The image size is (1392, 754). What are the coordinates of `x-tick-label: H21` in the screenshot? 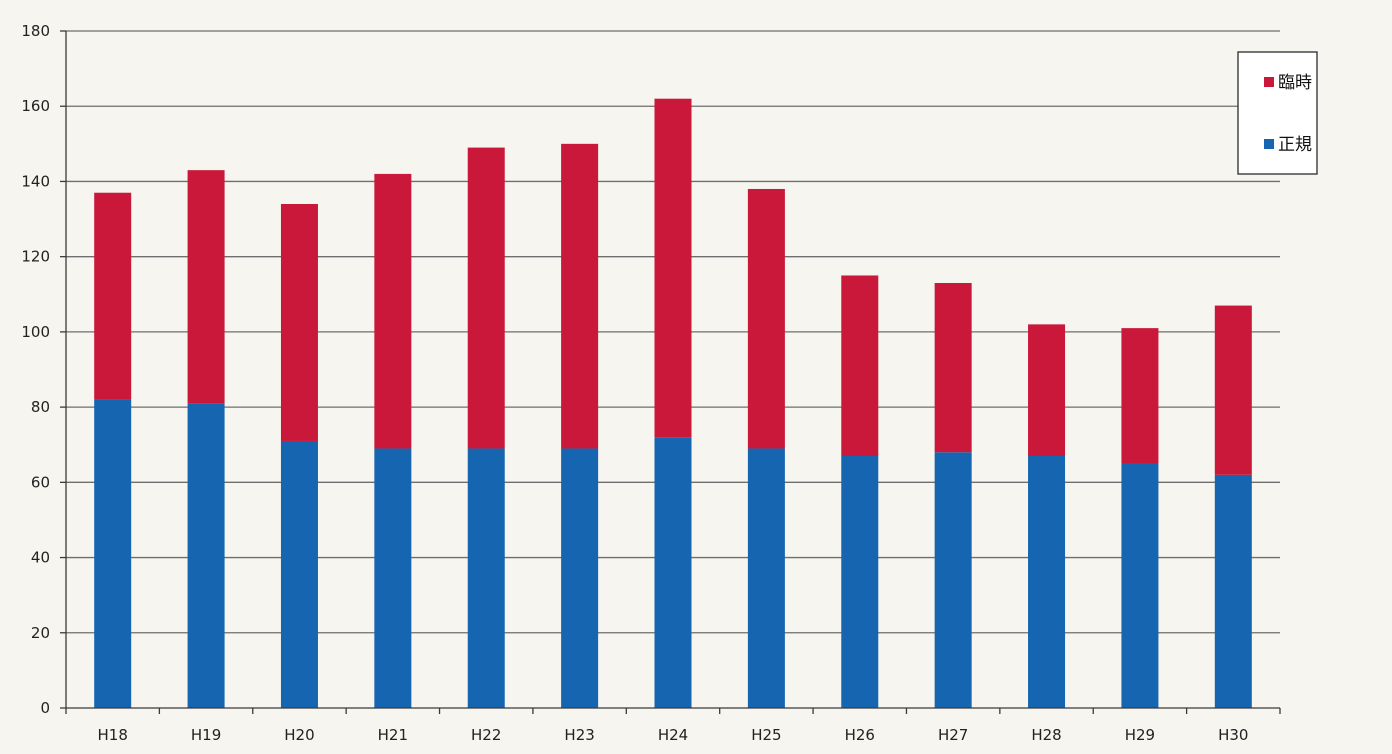 It's located at (393, 735).